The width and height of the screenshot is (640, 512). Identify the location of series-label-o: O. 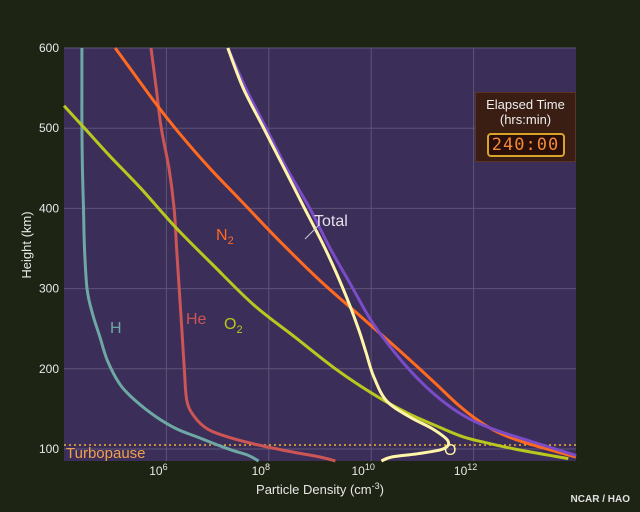
(450, 450).